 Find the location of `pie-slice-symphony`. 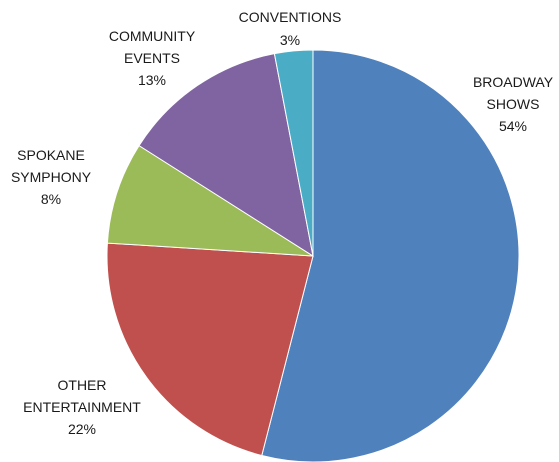

pie-slice-symphony is located at coordinates (210, 200).